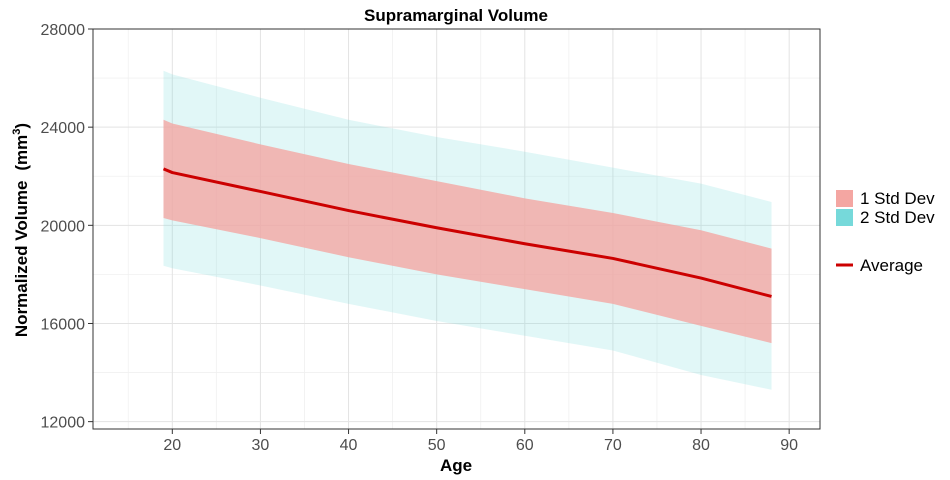  I want to click on y-tick-label: 20000, so click(63, 226).